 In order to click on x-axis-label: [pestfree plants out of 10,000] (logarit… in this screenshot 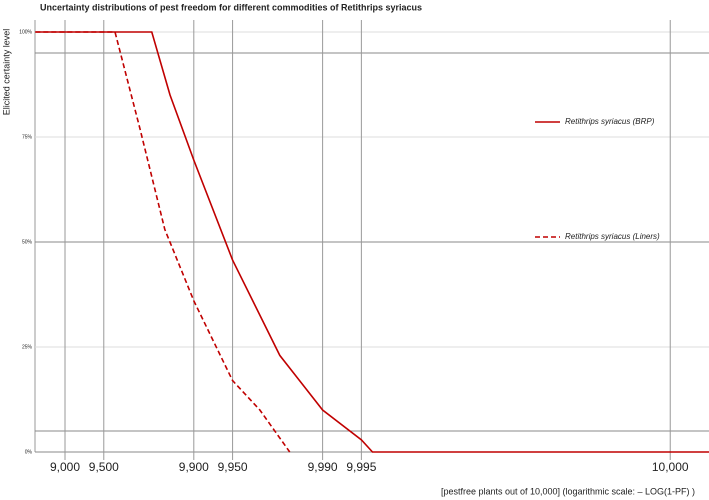, I will do `click(568, 491)`.